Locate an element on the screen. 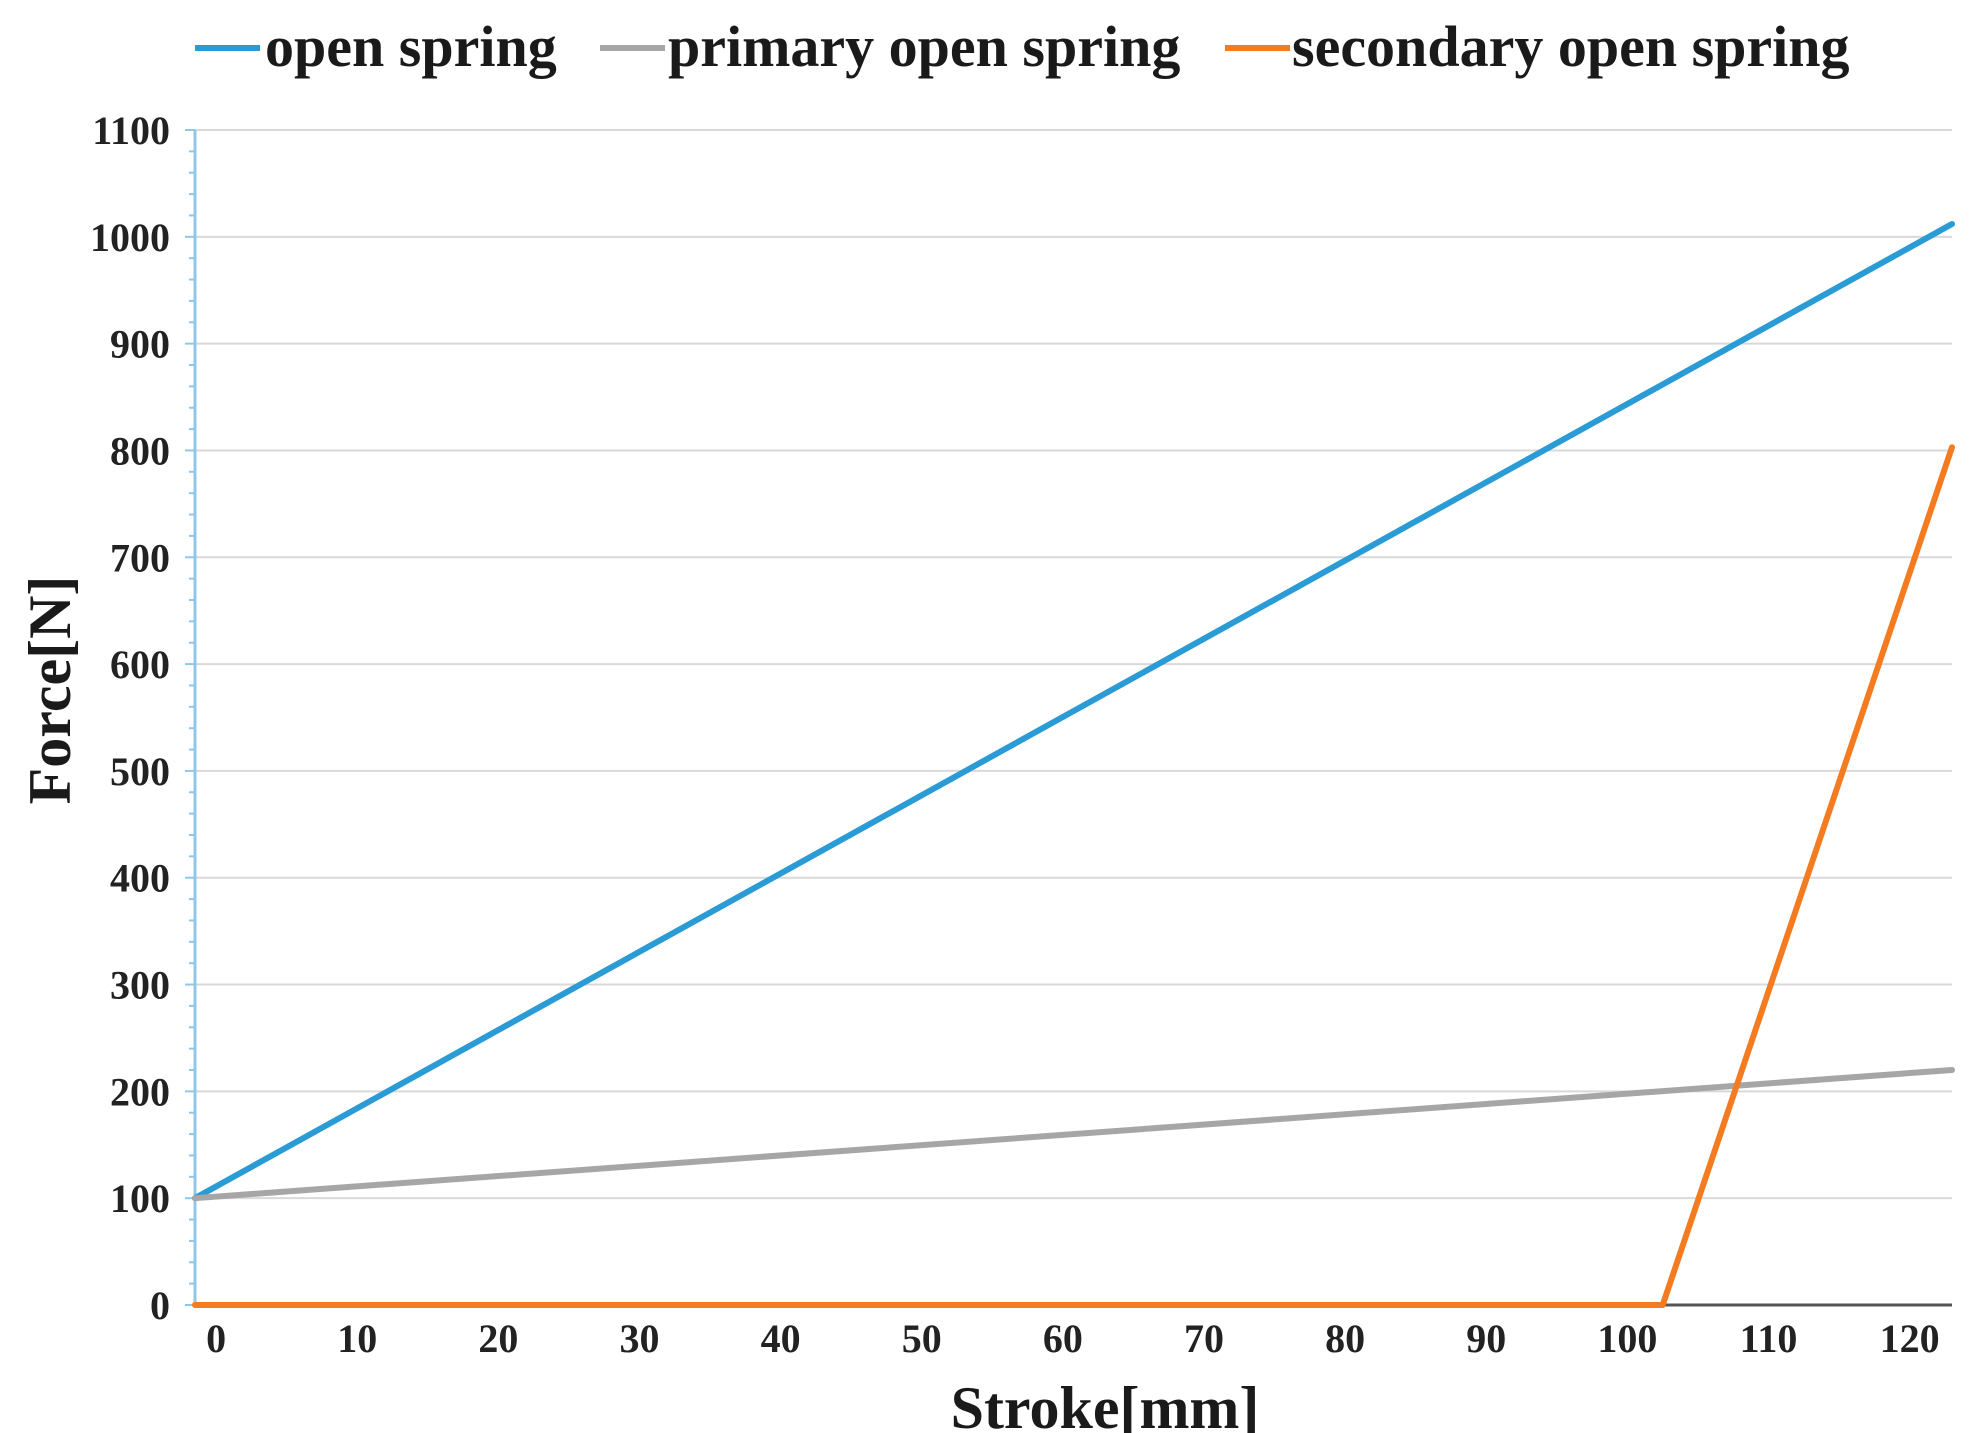 The height and width of the screenshot is (1433, 1976). x-tick-label: 90 is located at coordinates (1486, 1338).